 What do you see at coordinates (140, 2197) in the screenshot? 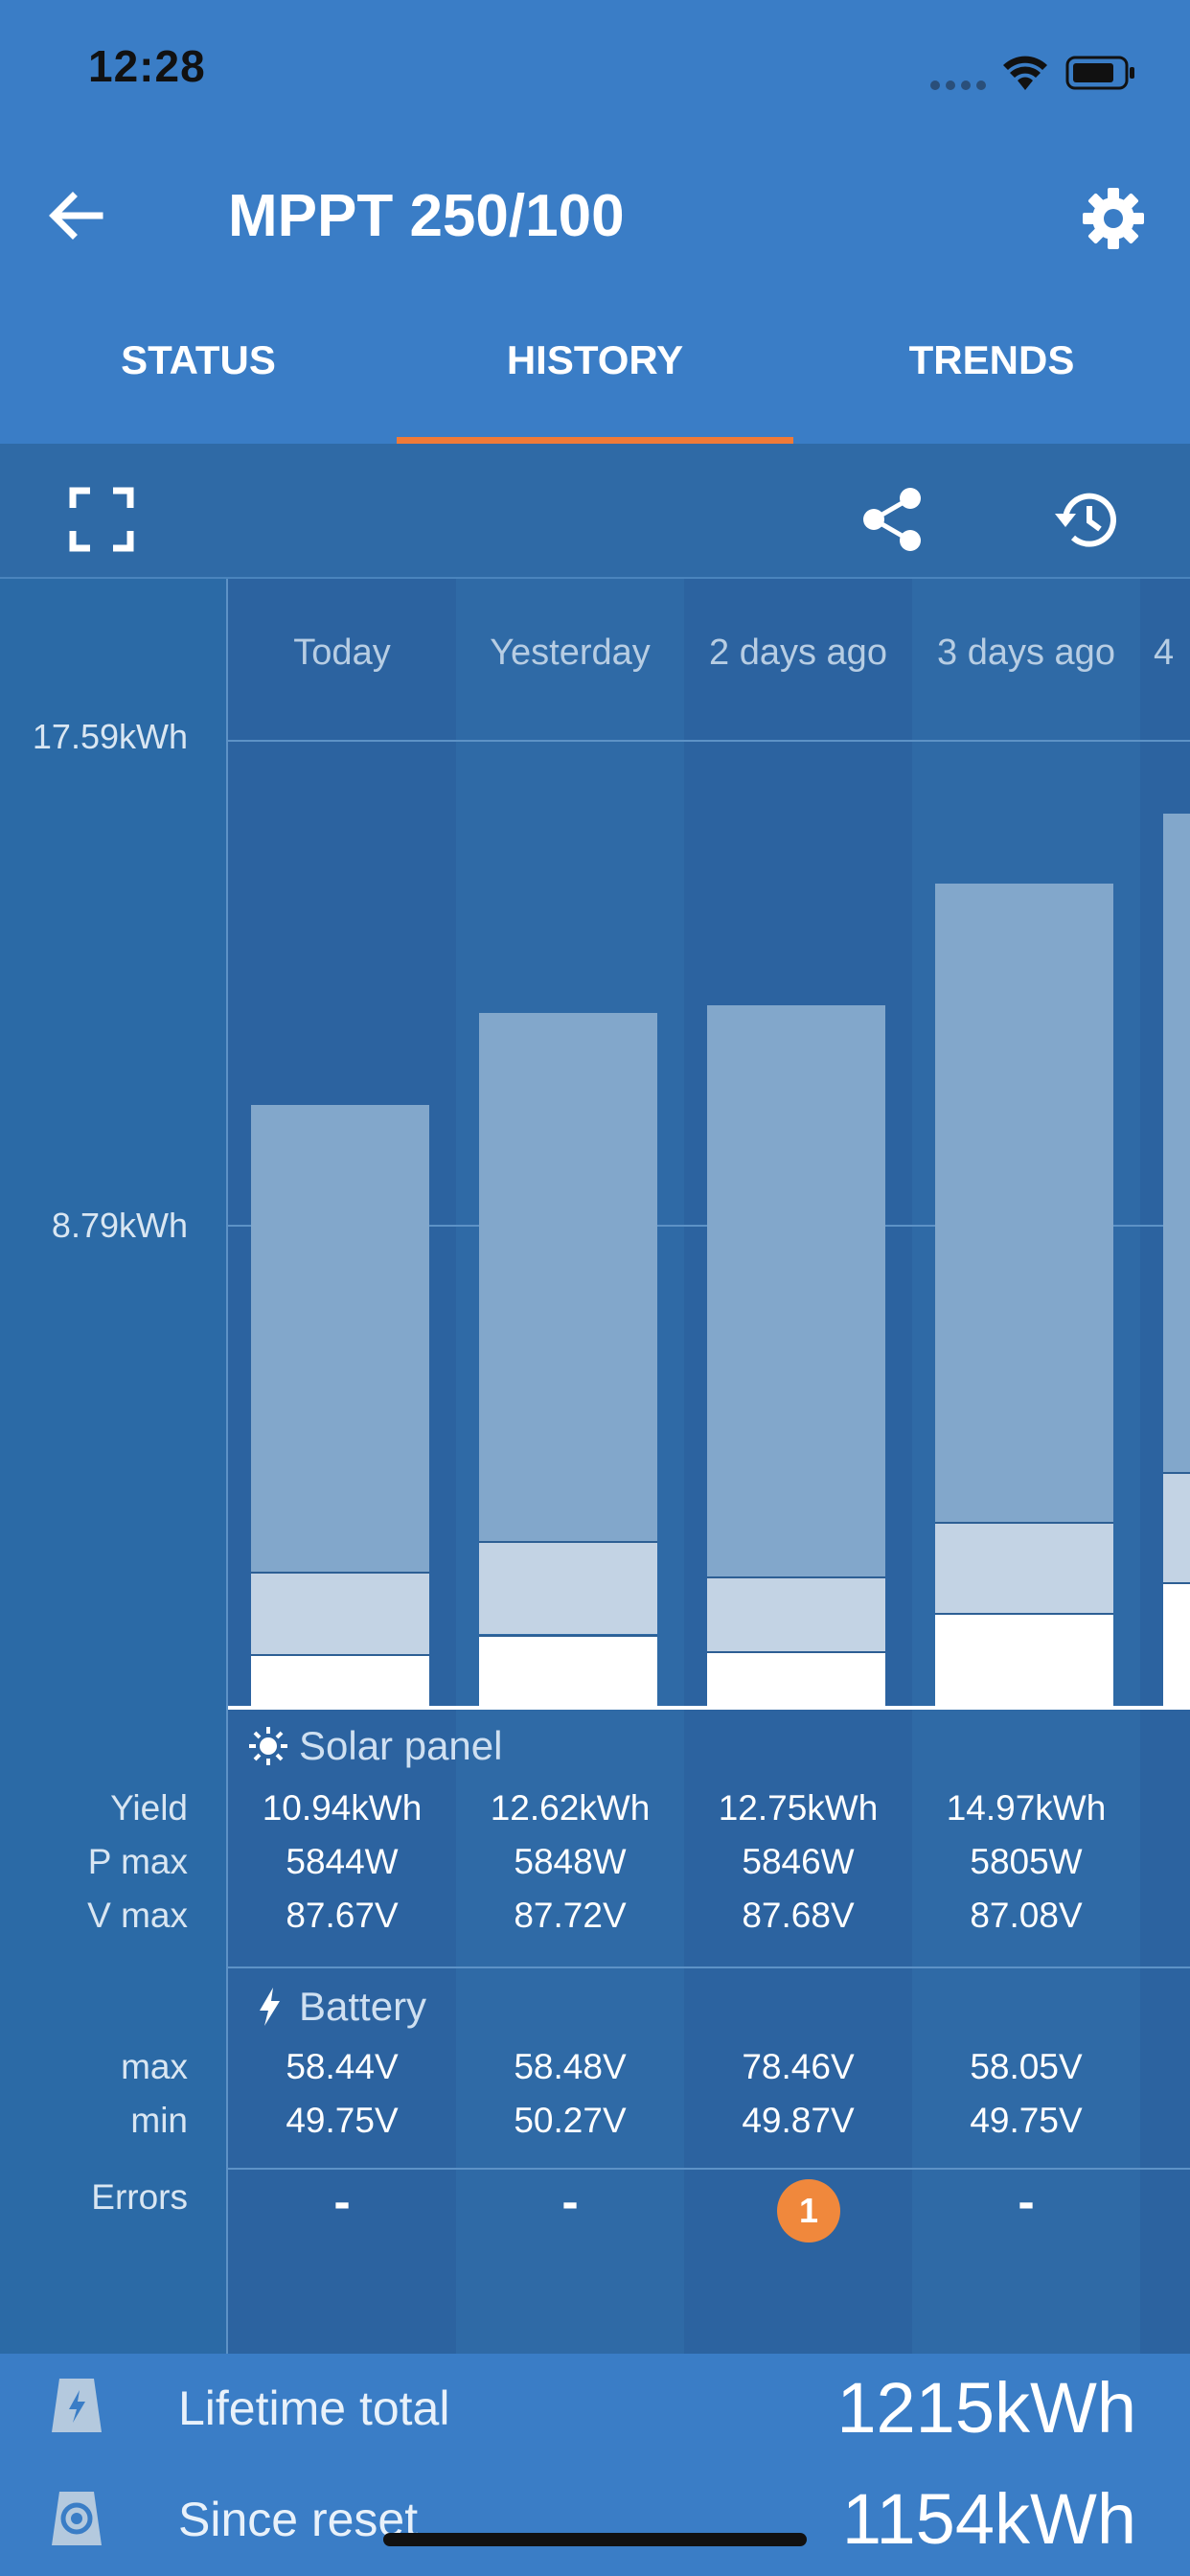
I see `errors-label: Errors` at bounding box center [140, 2197].